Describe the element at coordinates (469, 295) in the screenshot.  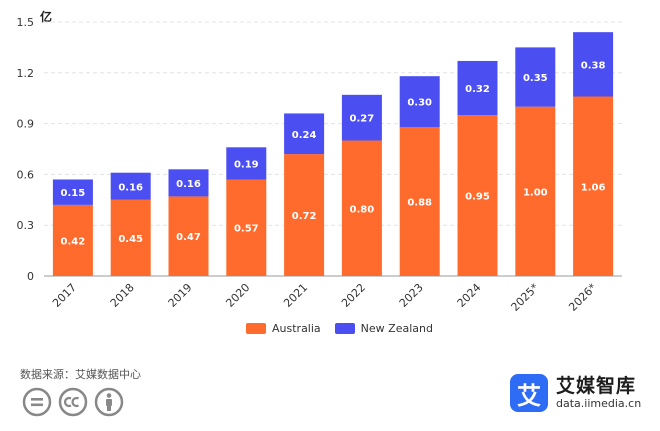
I see `x-tick-label-7: 2024` at that location.